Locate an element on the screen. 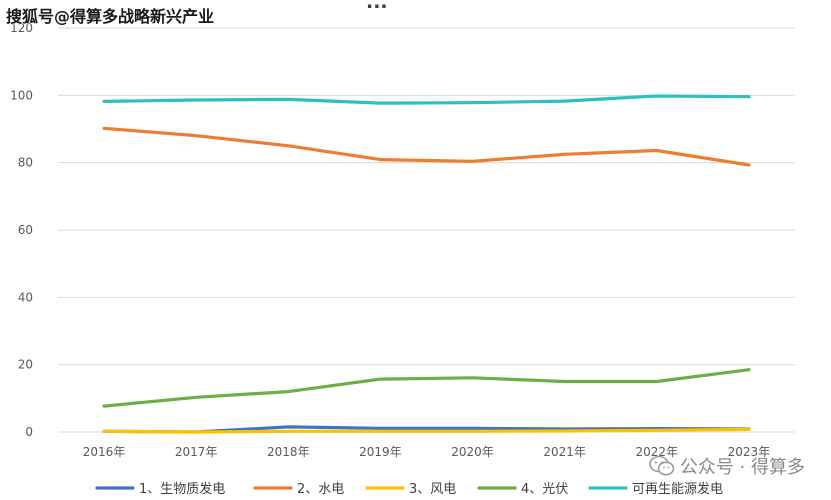  x-tick-label: 2019年 is located at coordinates (380, 452).